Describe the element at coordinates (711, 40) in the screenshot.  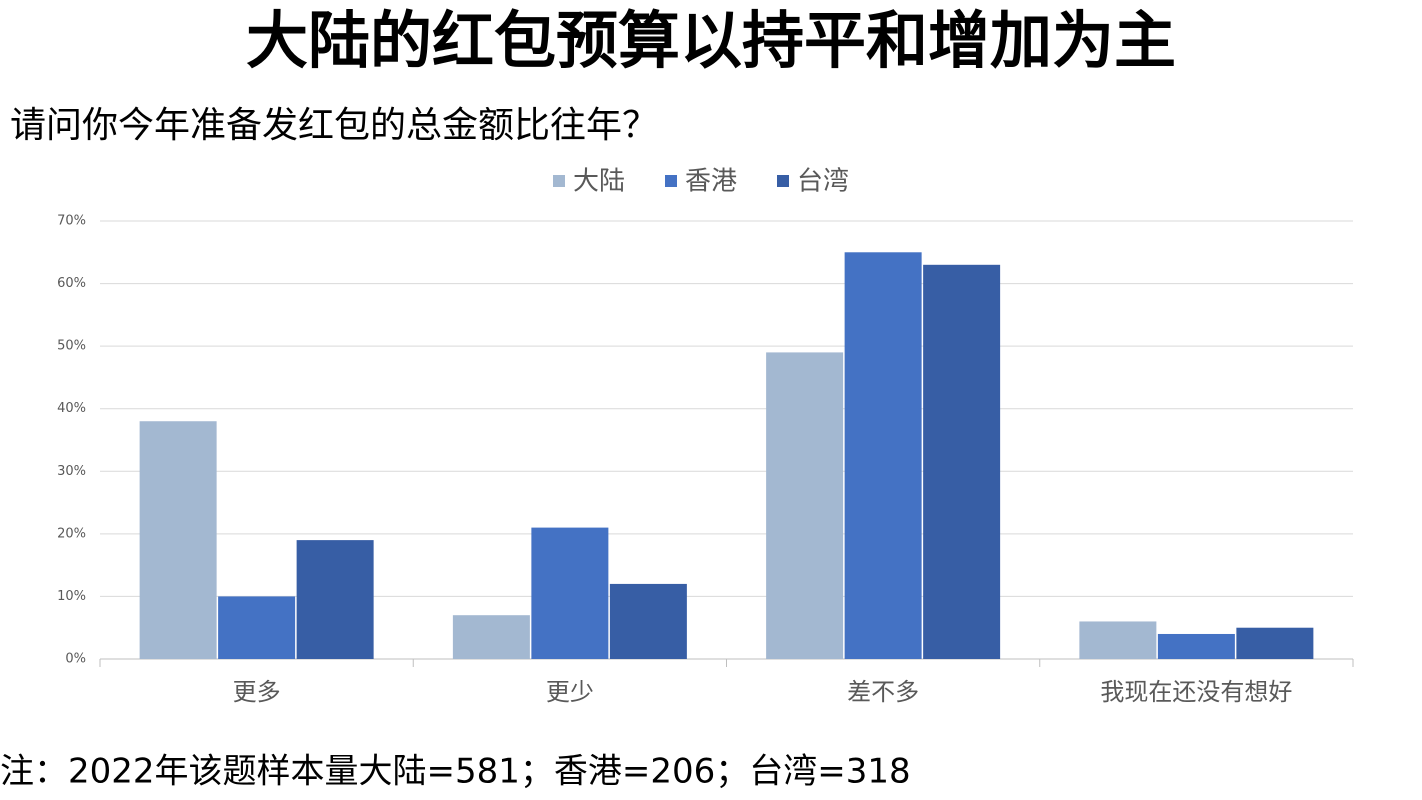
I see `chart-title: 大陆的红包预算以持平和增加为主` at that location.